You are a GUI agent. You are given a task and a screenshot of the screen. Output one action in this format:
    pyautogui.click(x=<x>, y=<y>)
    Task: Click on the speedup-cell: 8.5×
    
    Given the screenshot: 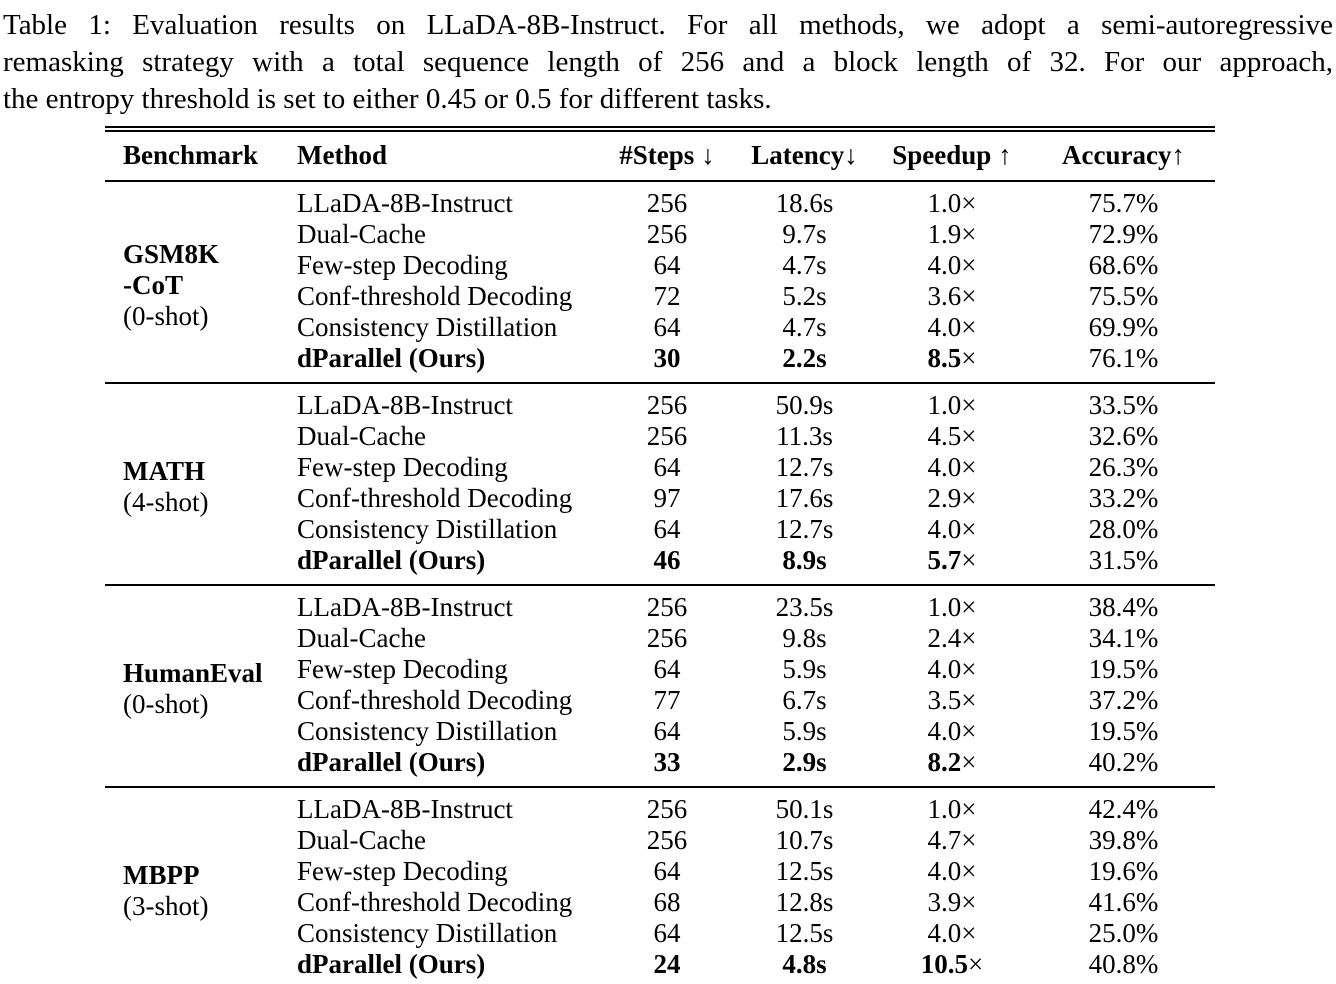 What is the action you would take?
    pyautogui.click(x=952, y=363)
    